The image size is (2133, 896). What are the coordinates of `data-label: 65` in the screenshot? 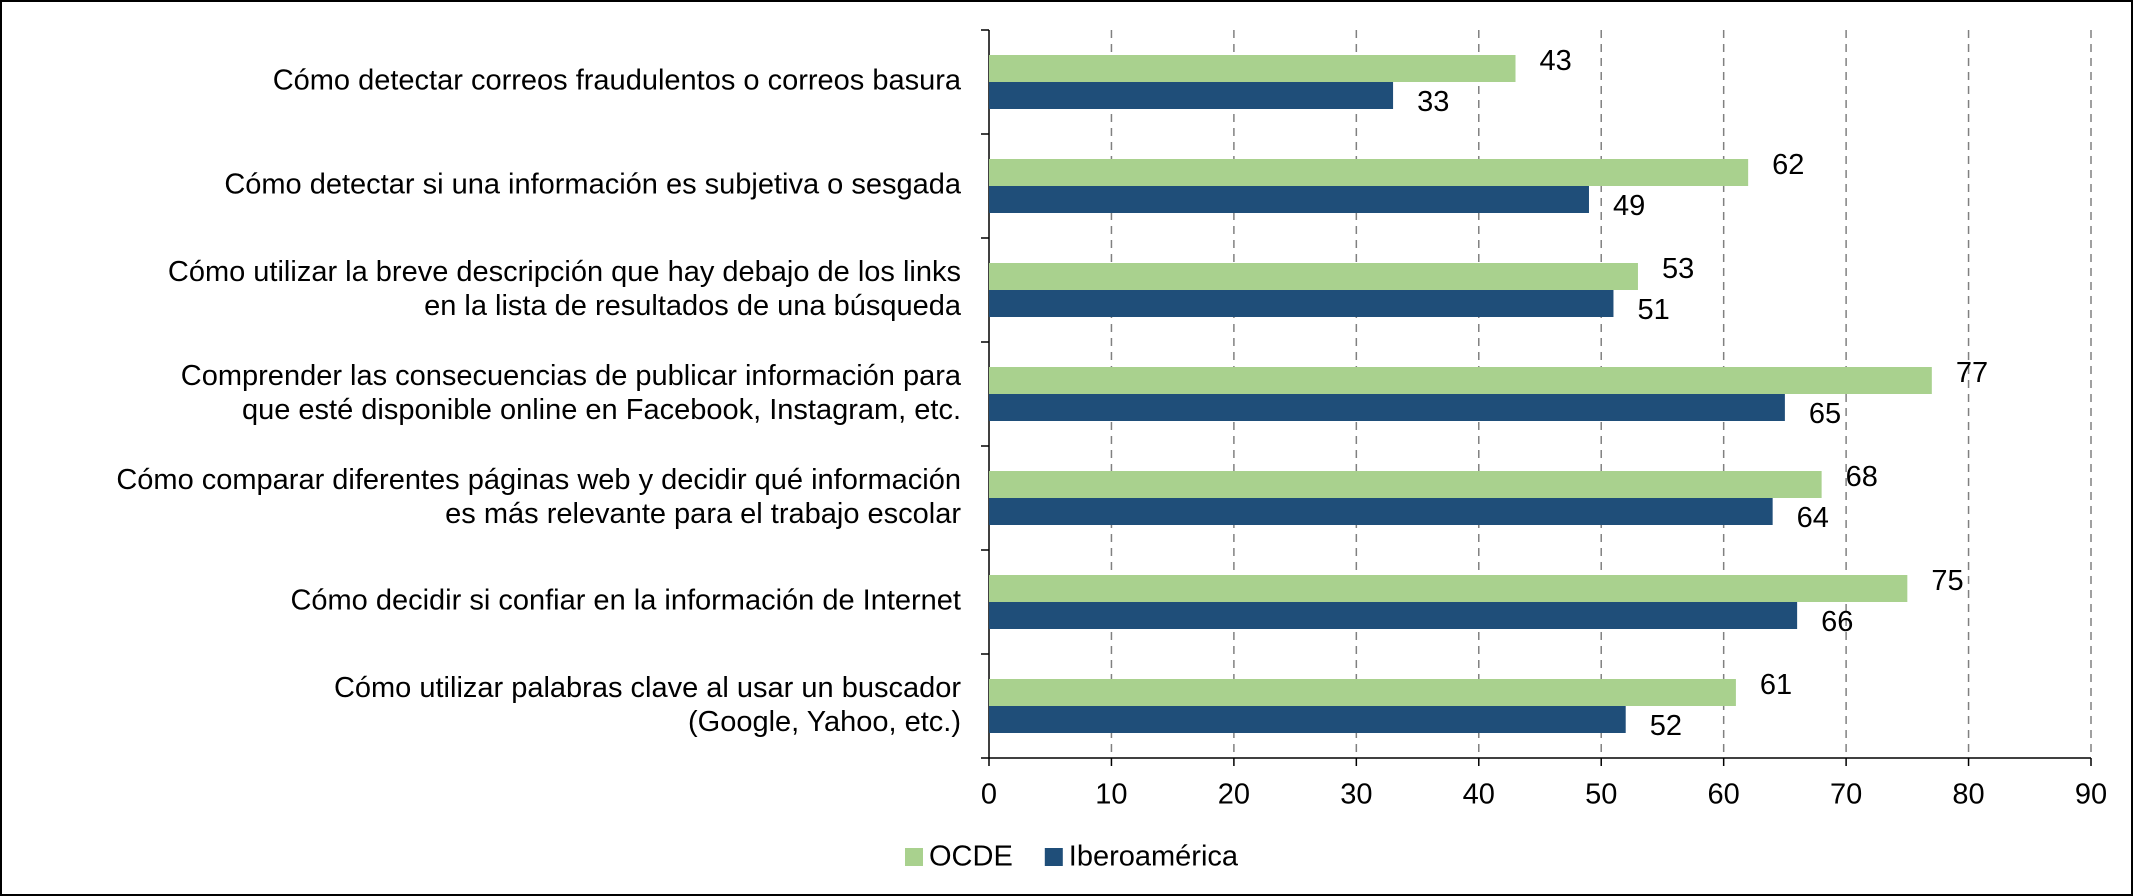 It's located at (1825, 414).